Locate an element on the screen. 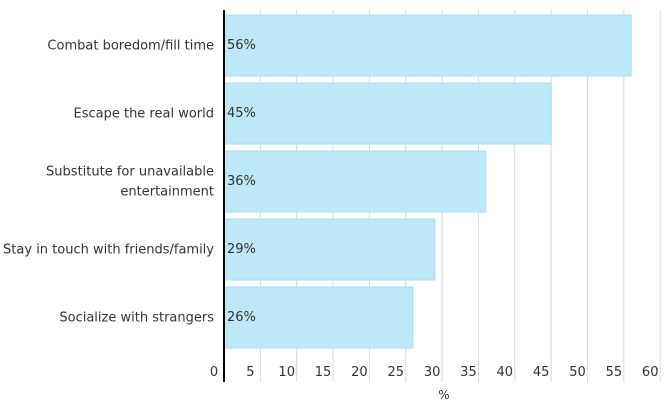 The height and width of the screenshot is (412, 670). x-tick-label: 20 is located at coordinates (359, 372).